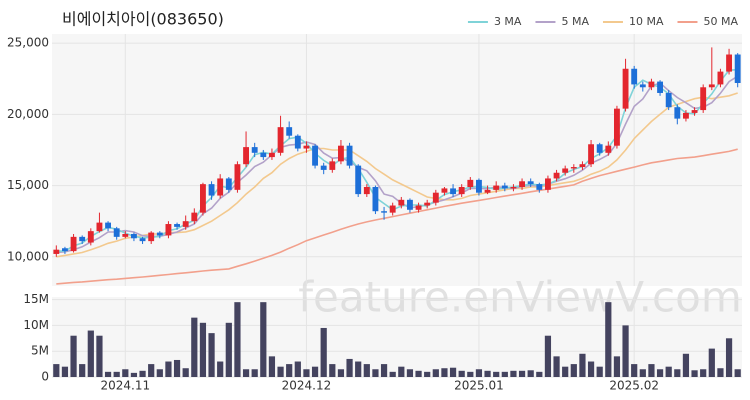  I want to click on x-tick-label: 2025.02, so click(634, 386).